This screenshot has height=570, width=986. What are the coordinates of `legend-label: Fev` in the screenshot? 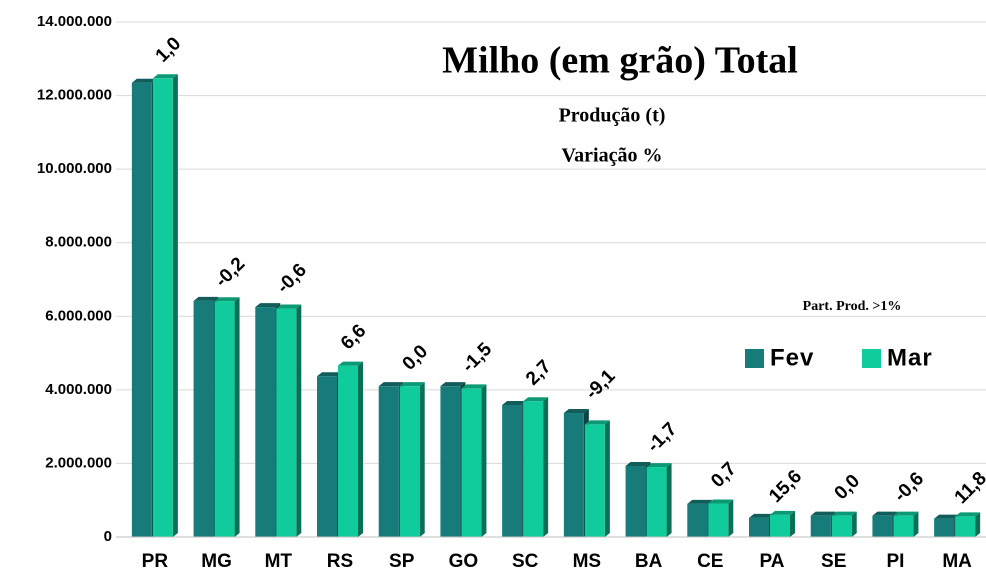 It's located at (792, 357).